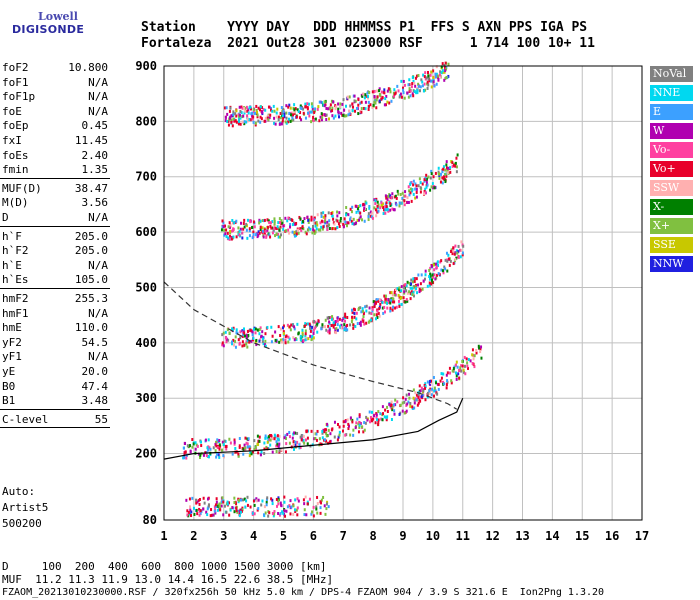 The image size is (700, 600). I want to click on legend-item-vo: Vo-, so click(671, 150).